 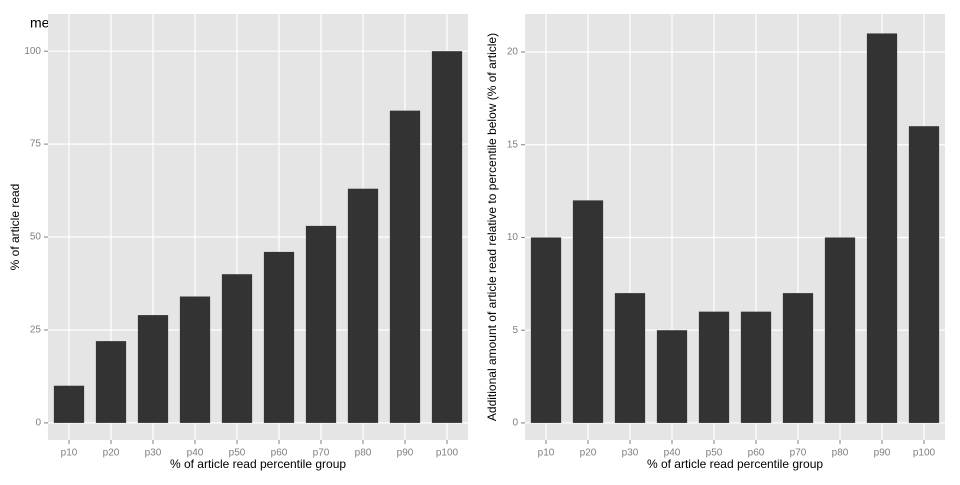 What do you see at coordinates (36, 330) in the screenshot?
I see `y-tick-label: 25` at bounding box center [36, 330].